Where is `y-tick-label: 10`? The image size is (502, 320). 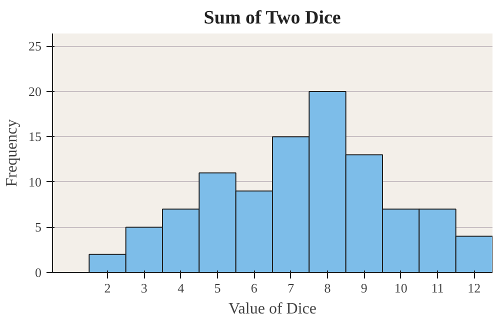 y-tick-label: 10 is located at coordinates (35, 182).